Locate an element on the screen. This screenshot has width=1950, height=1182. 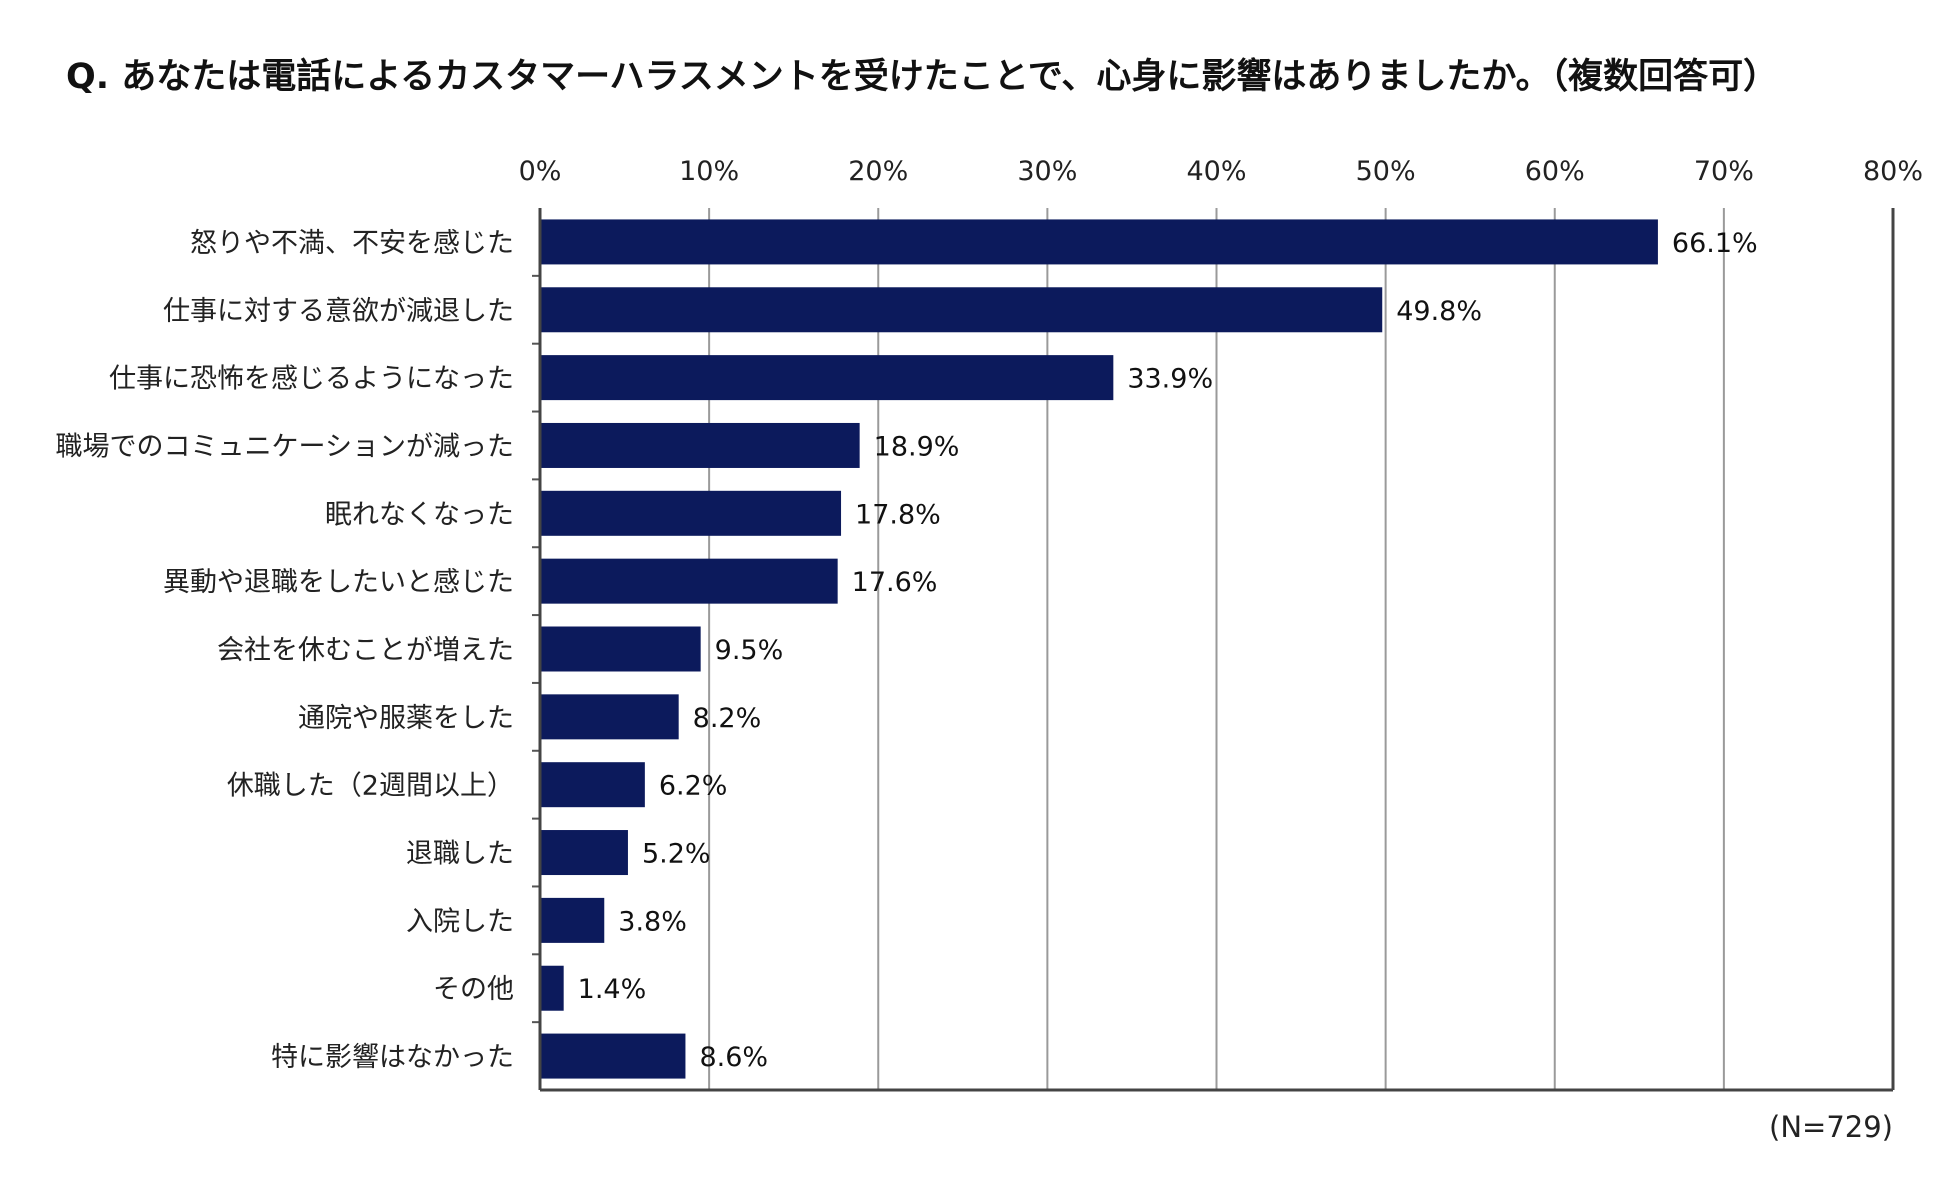
x-tick-label: 20% is located at coordinates (878, 171).